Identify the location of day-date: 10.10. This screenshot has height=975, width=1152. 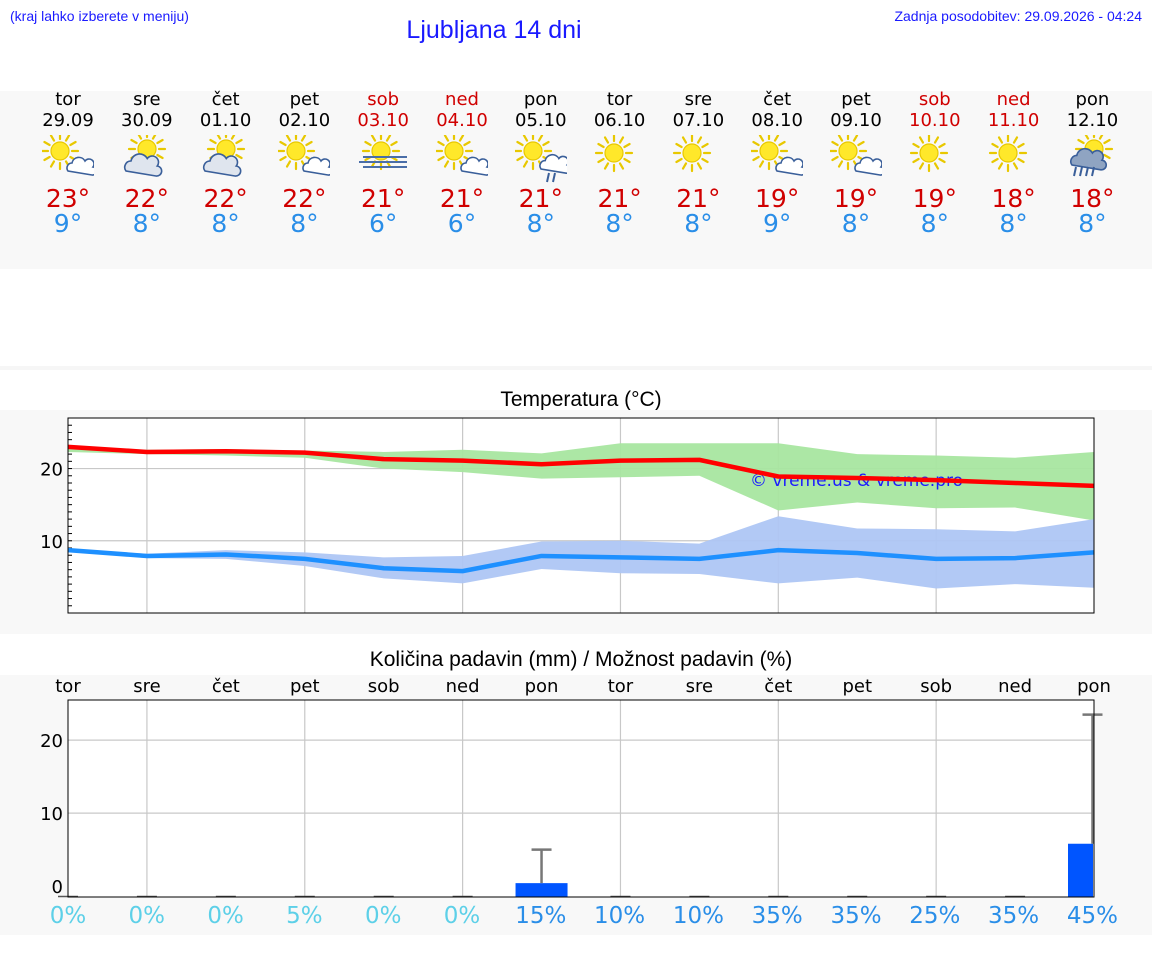
(935, 120).